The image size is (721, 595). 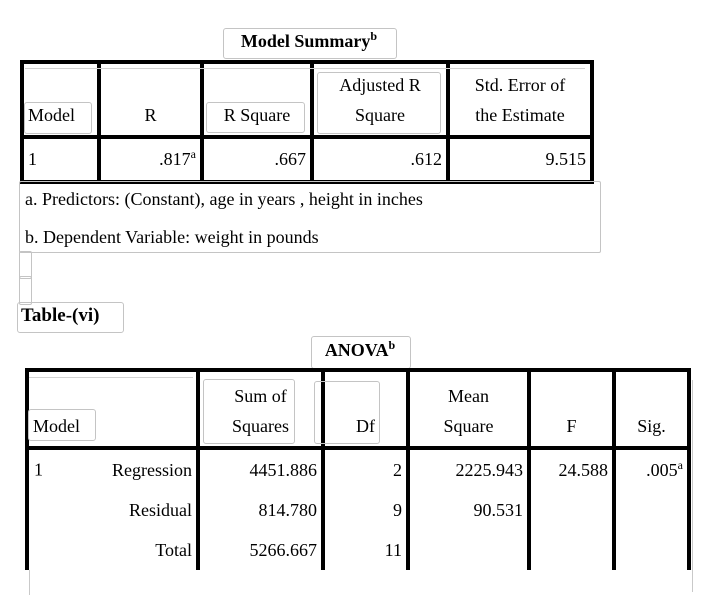 I want to click on header-r-square-label: R Square, so click(x=257, y=115).